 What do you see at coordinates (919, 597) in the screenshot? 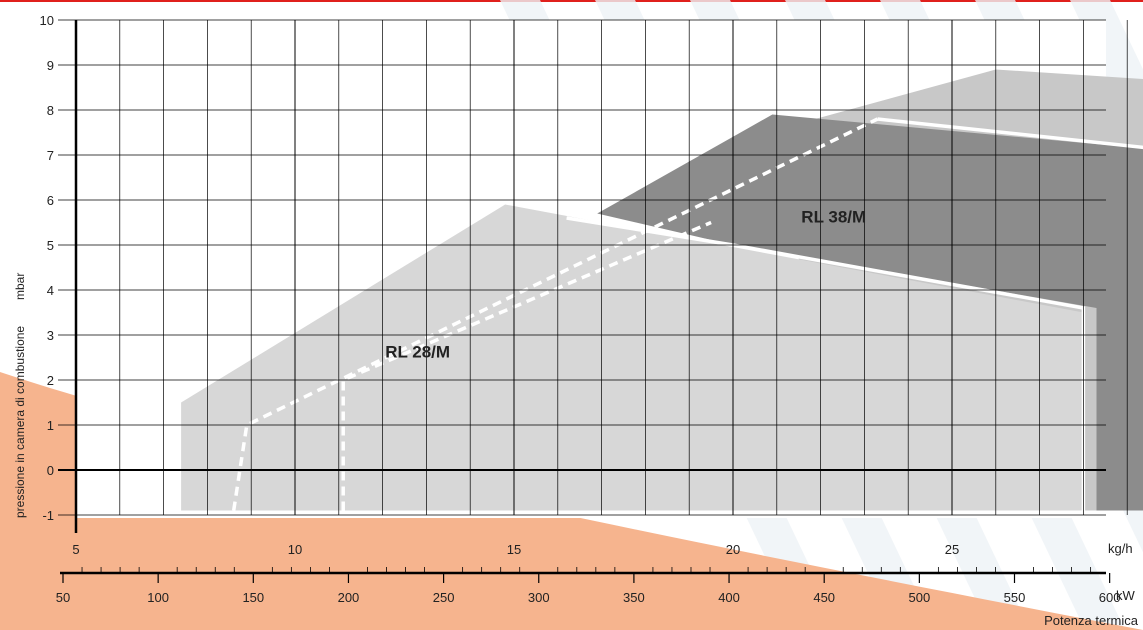
I see `x-tick-label-kw: 500` at bounding box center [919, 597].